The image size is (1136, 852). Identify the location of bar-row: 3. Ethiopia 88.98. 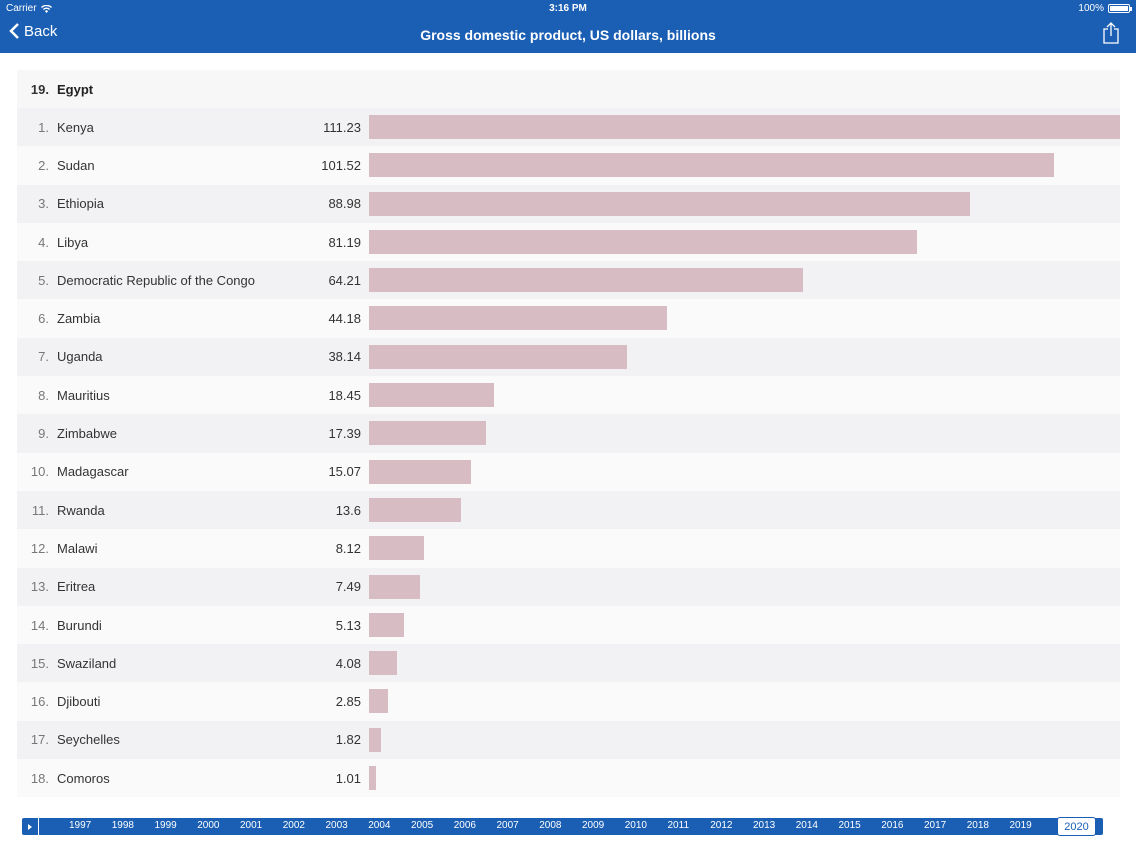
(568, 203).